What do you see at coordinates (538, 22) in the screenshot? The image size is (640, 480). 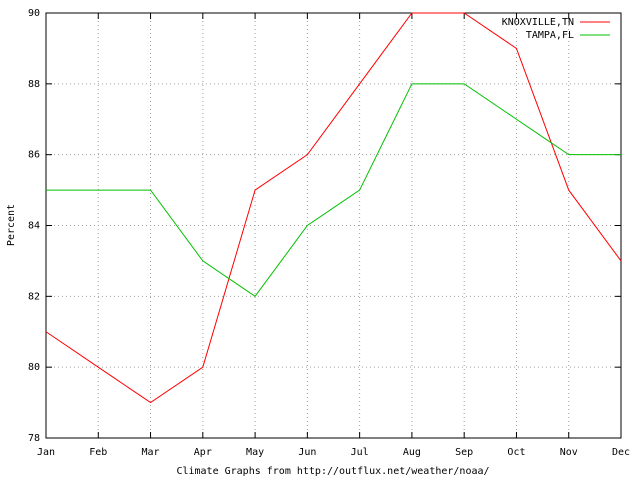 I see `legend-label: KNOXVILLE,TN` at bounding box center [538, 22].